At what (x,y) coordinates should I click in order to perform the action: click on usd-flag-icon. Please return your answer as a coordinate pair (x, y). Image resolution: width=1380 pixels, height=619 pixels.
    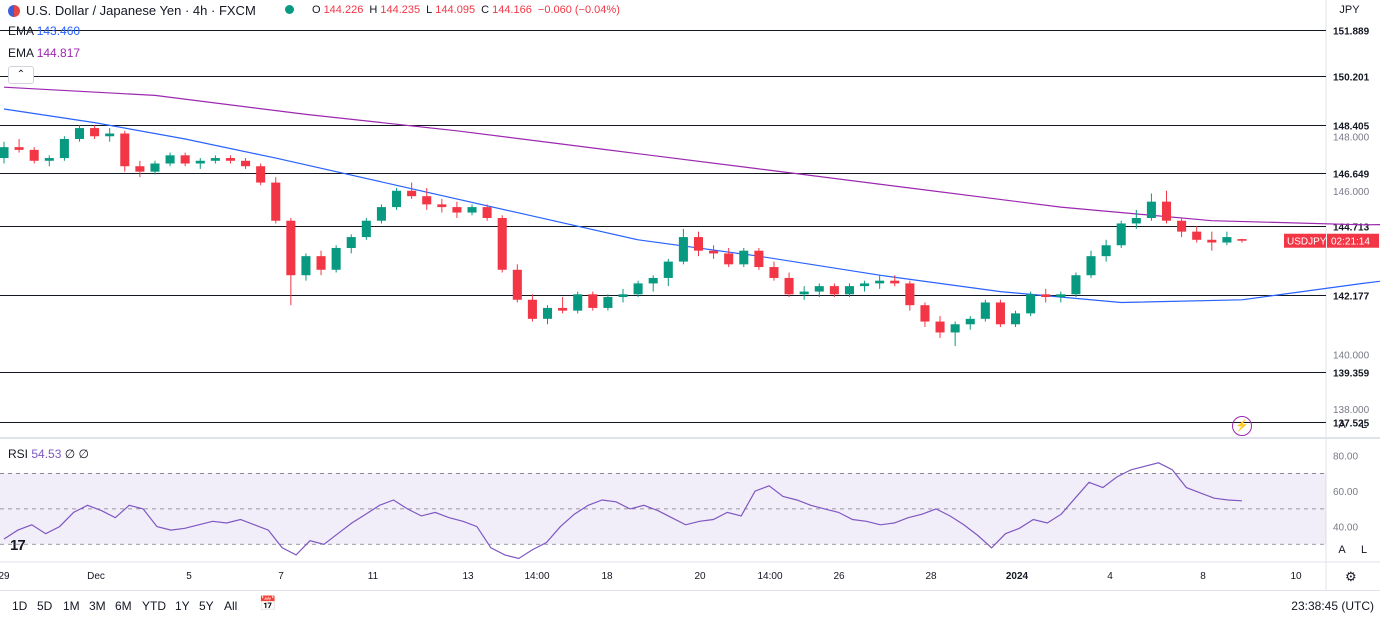
    Looking at the image, I should click on (14, 11).